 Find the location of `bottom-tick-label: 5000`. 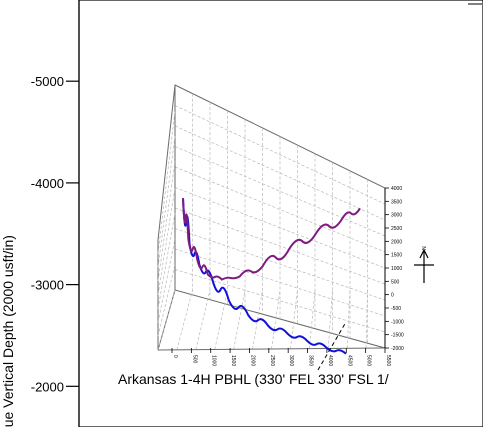

bottom-tick-label: 5000 is located at coordinates (369, 360).